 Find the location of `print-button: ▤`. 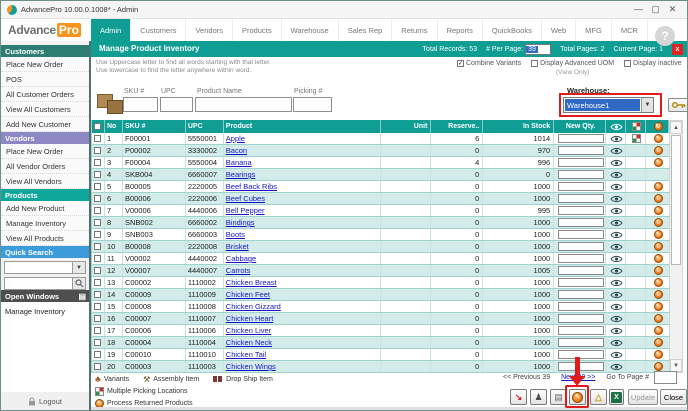

print-button: ▤ is located at coordinates (558, 397).